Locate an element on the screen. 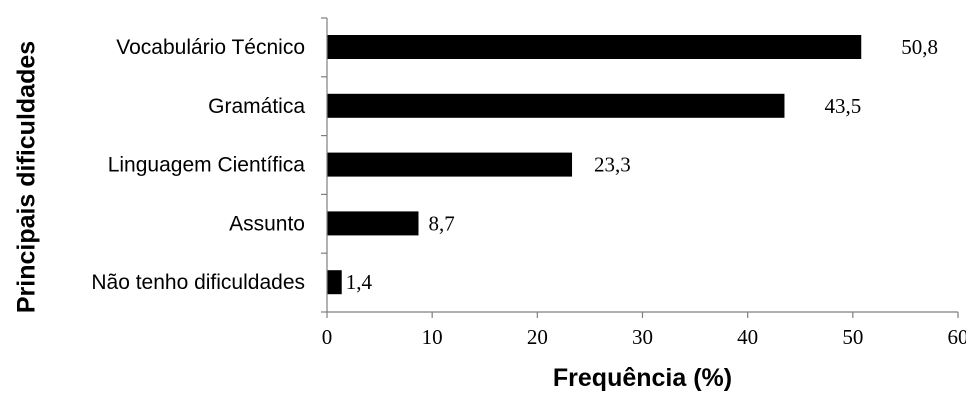  value-label-3: 23,3 is located at coordinates (612, 165).